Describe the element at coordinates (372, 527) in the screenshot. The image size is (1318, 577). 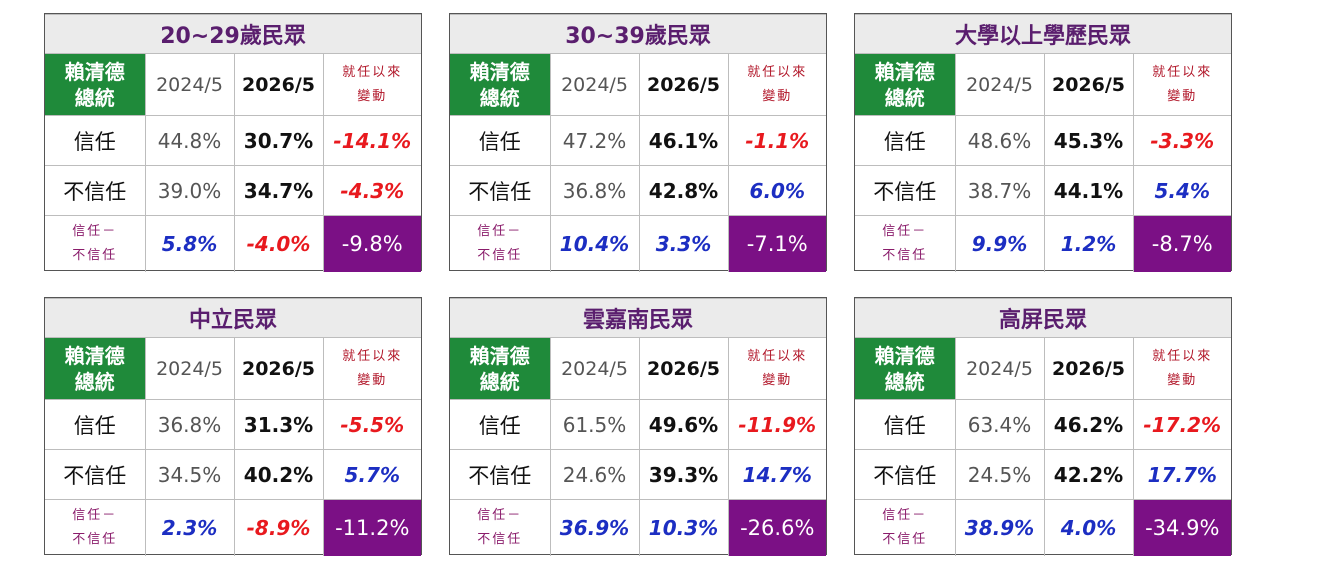
I see `net-change-value: -11.2%` at that location.